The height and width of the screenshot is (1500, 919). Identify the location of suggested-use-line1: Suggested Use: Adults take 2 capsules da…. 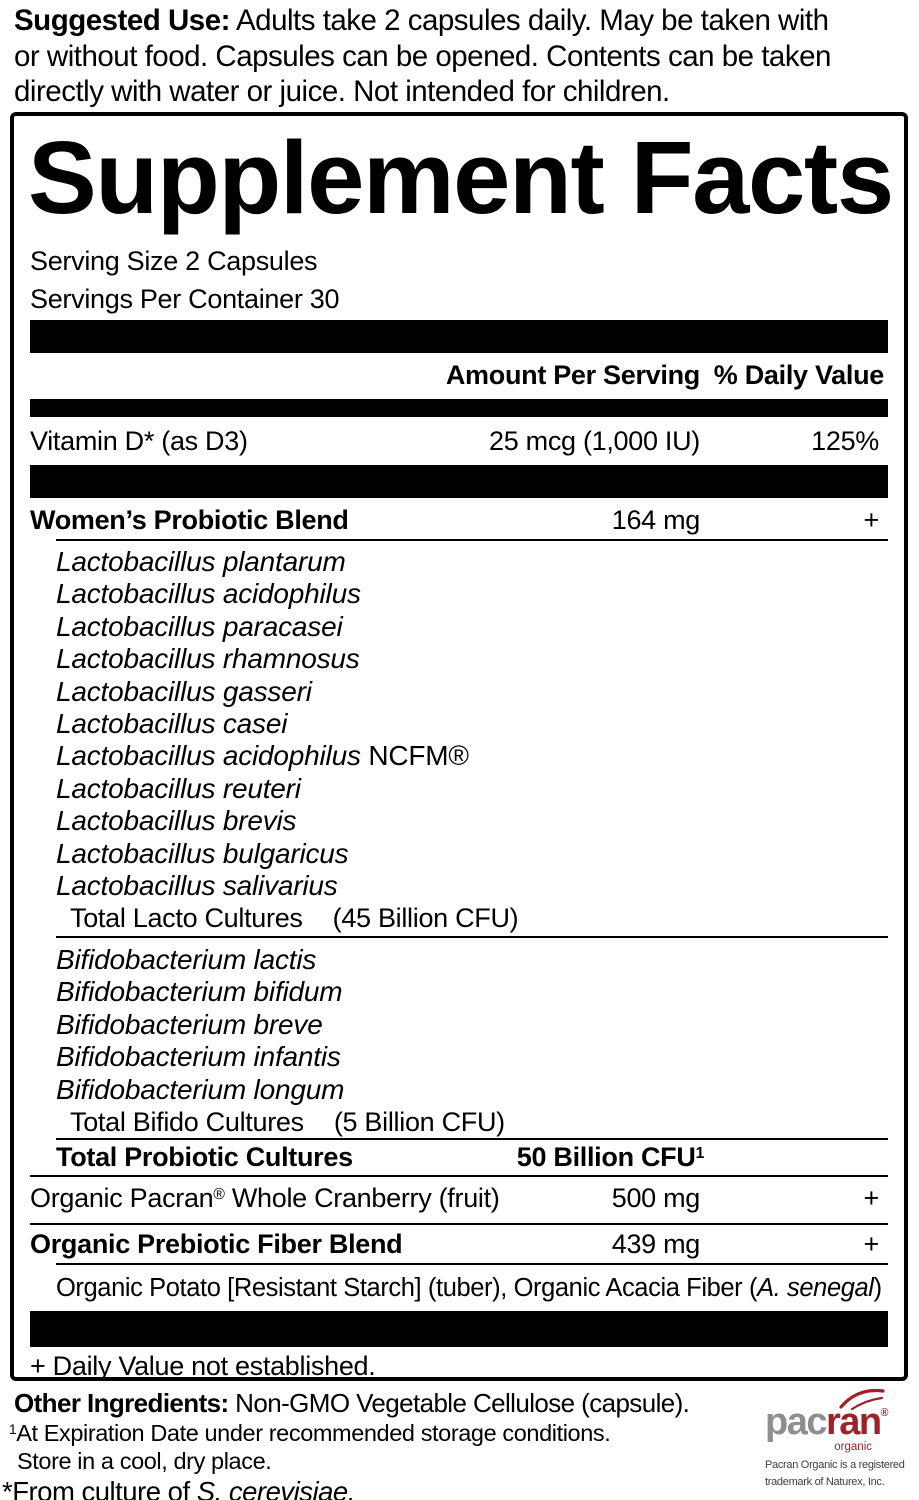
(421, 20).